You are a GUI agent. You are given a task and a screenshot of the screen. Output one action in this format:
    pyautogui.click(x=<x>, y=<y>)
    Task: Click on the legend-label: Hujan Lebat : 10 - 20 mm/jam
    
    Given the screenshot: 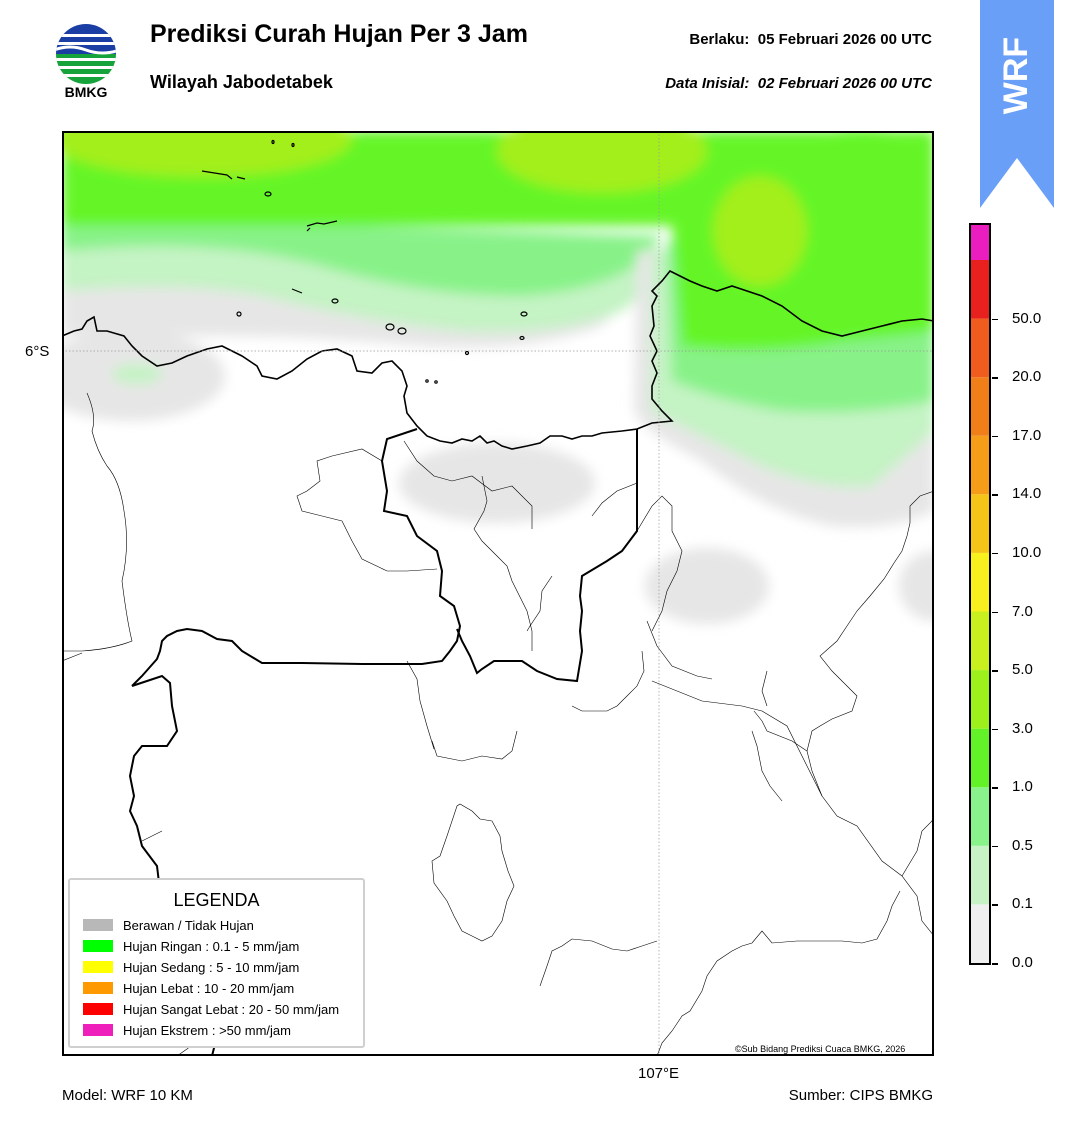 What is the action you would take?
    pyautogui.click(x=209, y=988)
    